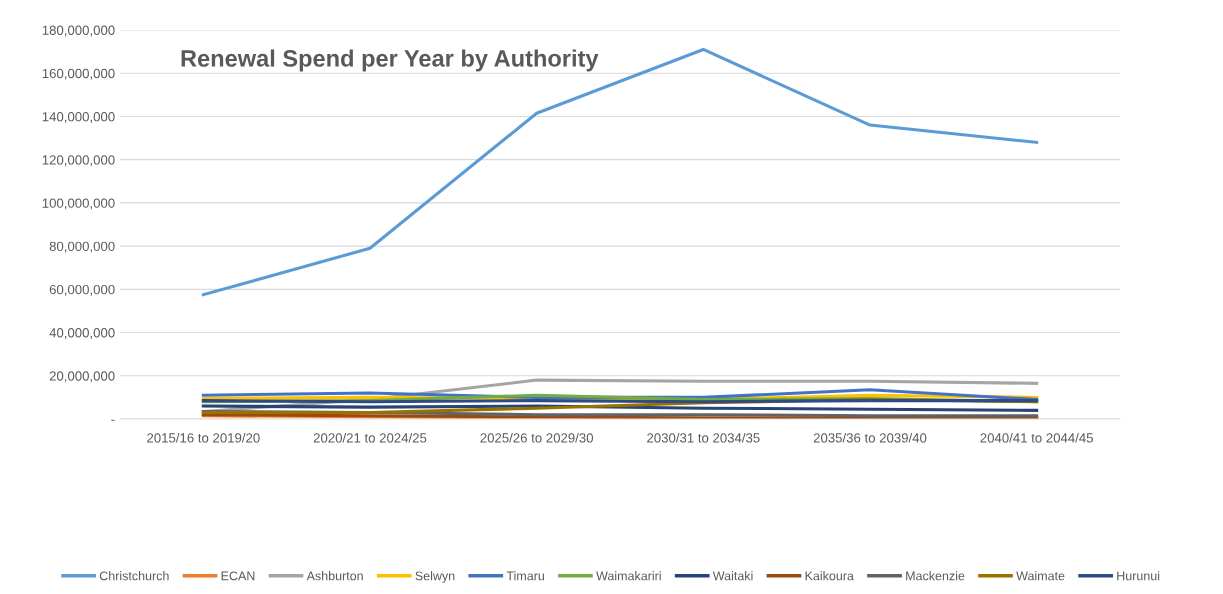 This screenshot has height=594, width=1223. I want to click on legend-label: Timaru, so click(525, 576).